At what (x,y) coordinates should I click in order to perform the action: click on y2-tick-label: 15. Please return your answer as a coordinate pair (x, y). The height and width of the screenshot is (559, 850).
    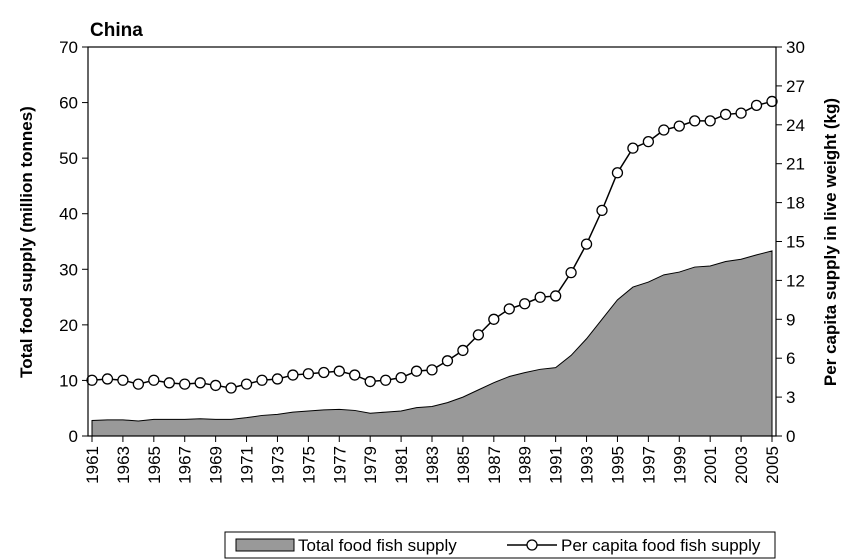
    Looking at the image, I should click on (795, 242).